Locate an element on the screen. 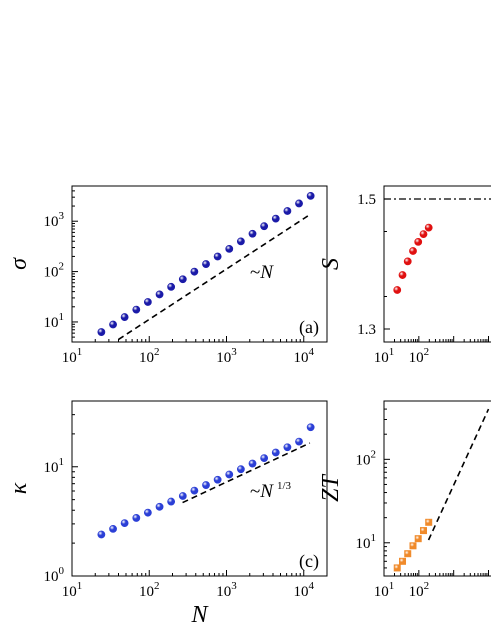  panel-d: 10¹ 10² 10¹ 10² ZT is located at coordinates (404, 500).